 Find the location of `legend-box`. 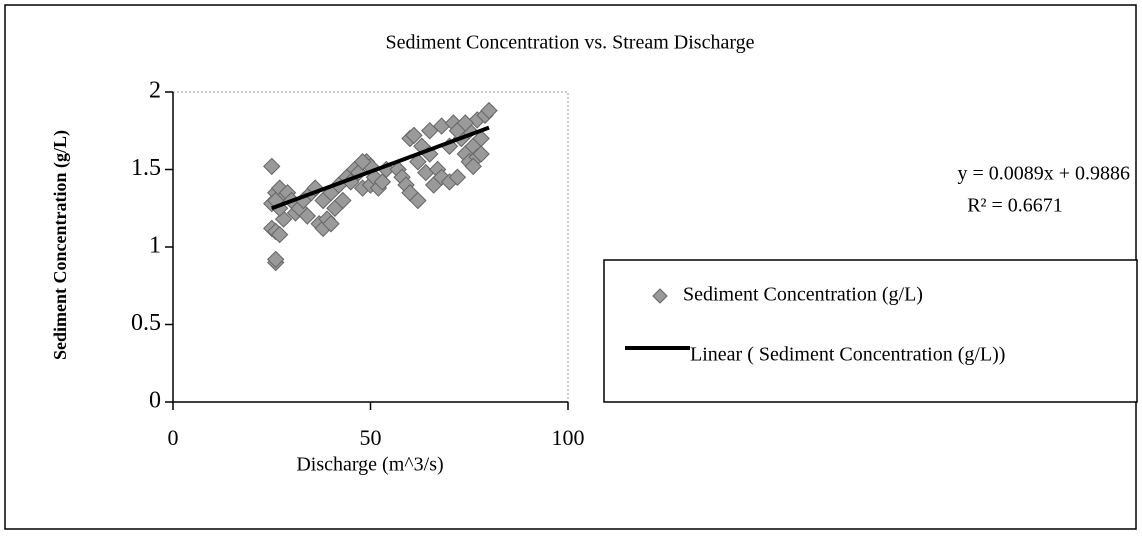

legend-box is located at coordinates (870, 331).